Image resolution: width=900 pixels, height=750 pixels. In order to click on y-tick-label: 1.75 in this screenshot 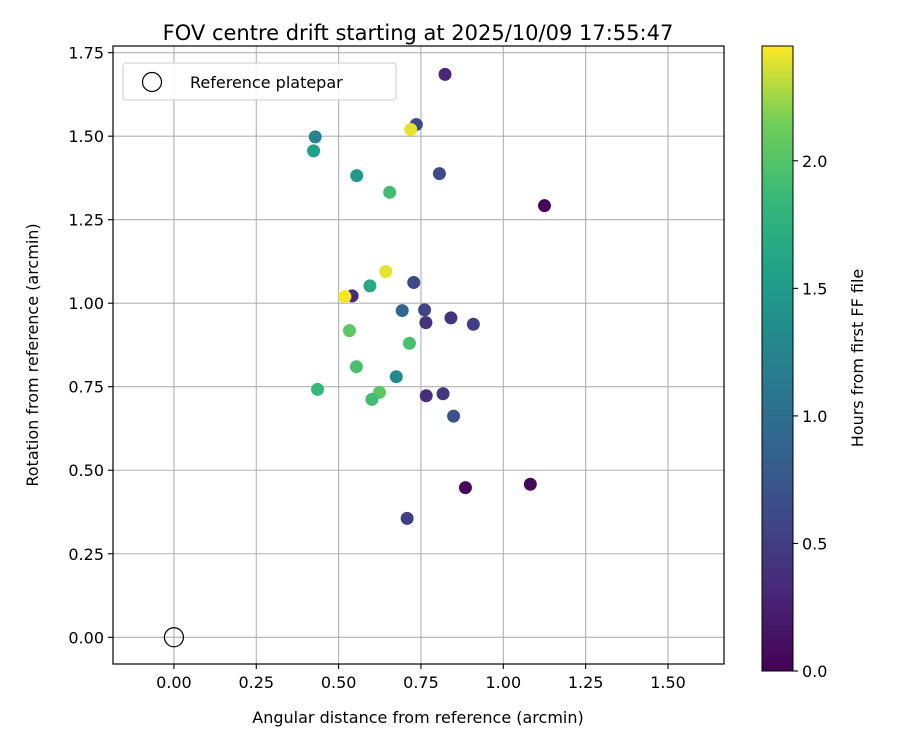, I will do `click(86, 53)`.